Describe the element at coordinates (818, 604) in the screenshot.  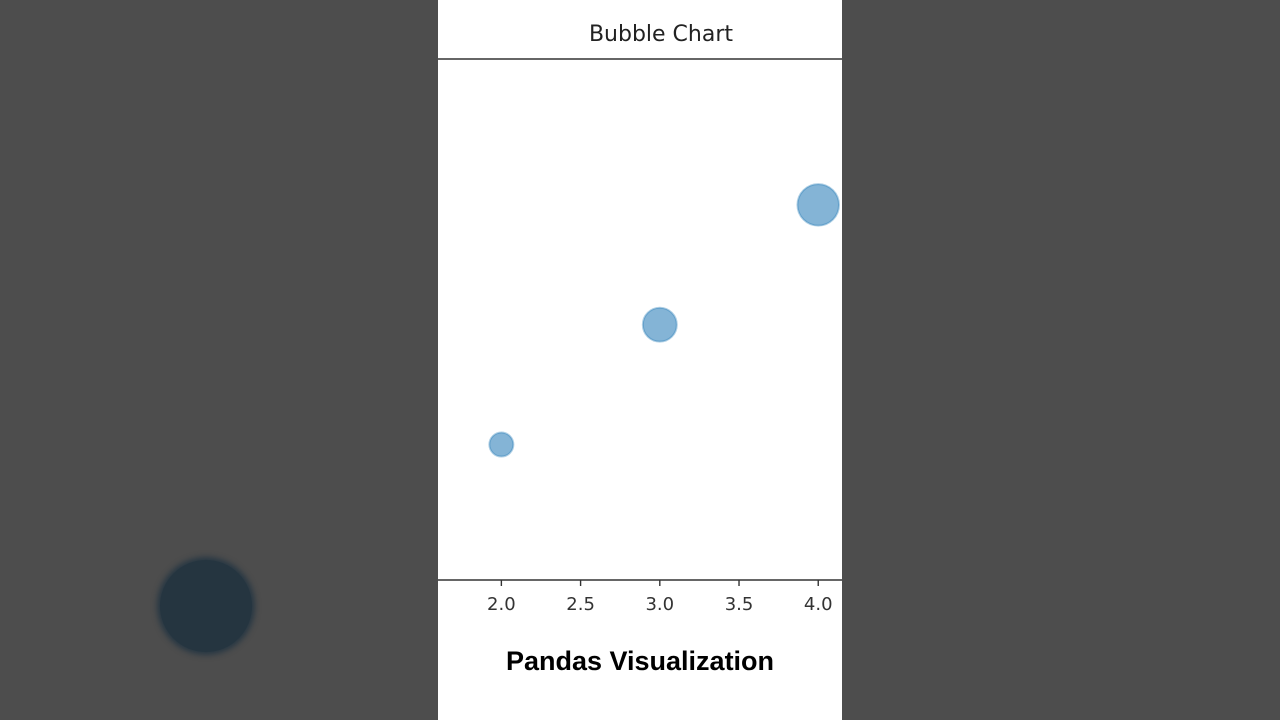
I see `x-tick-label: 4.0` at that location.